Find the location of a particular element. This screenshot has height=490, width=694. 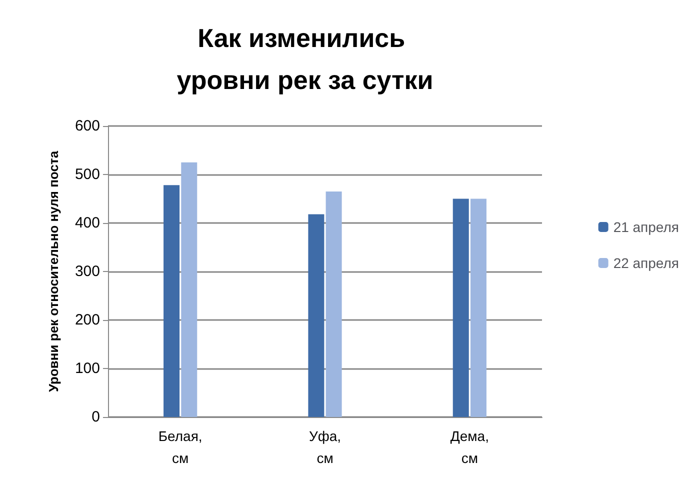

x-tick-label: Дема, см is located at coordinates (469, 447).